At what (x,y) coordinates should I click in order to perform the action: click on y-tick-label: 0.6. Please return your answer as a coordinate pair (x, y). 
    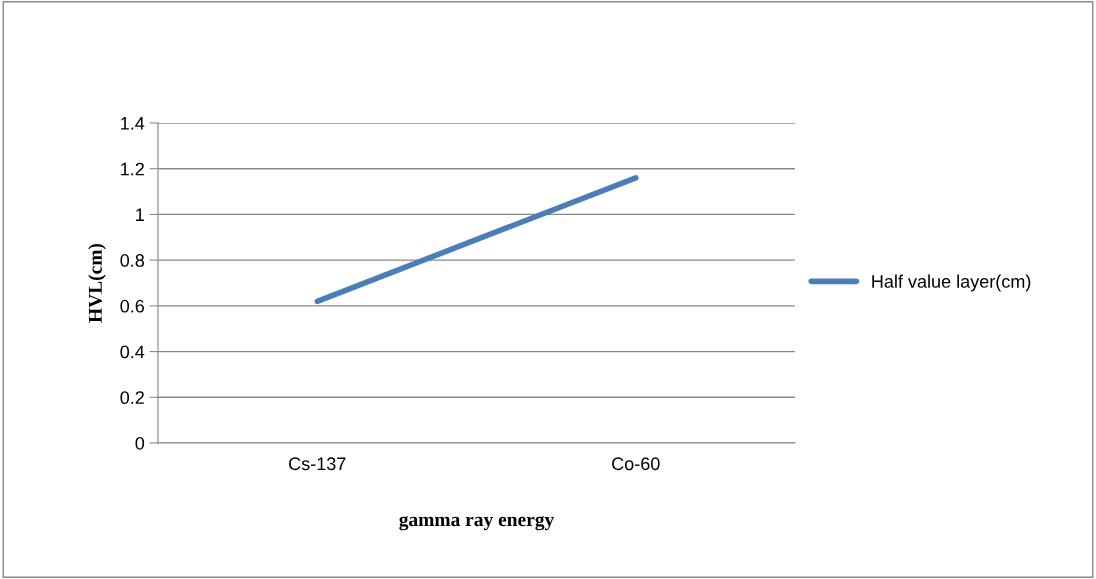
    Looking at the image, I should click on (132, 306).